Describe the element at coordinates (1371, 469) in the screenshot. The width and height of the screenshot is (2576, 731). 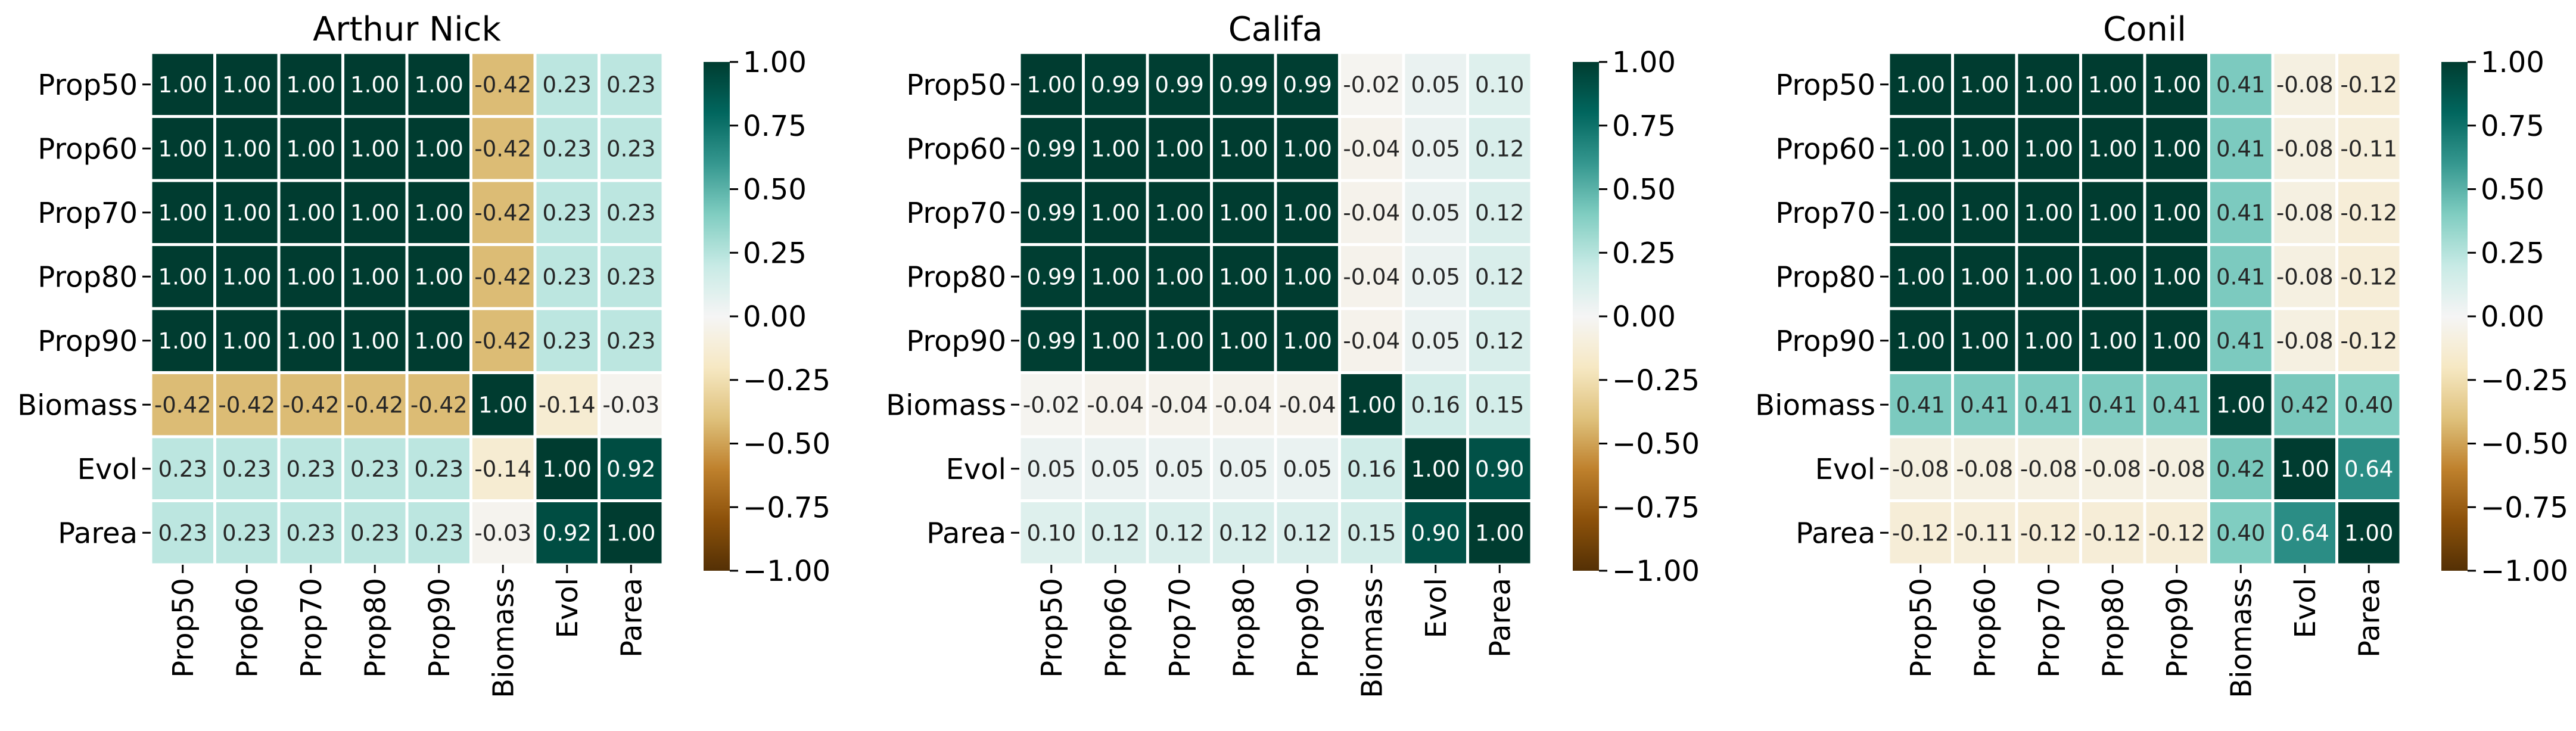
I see `cell-value-label: 0.16` at that location.